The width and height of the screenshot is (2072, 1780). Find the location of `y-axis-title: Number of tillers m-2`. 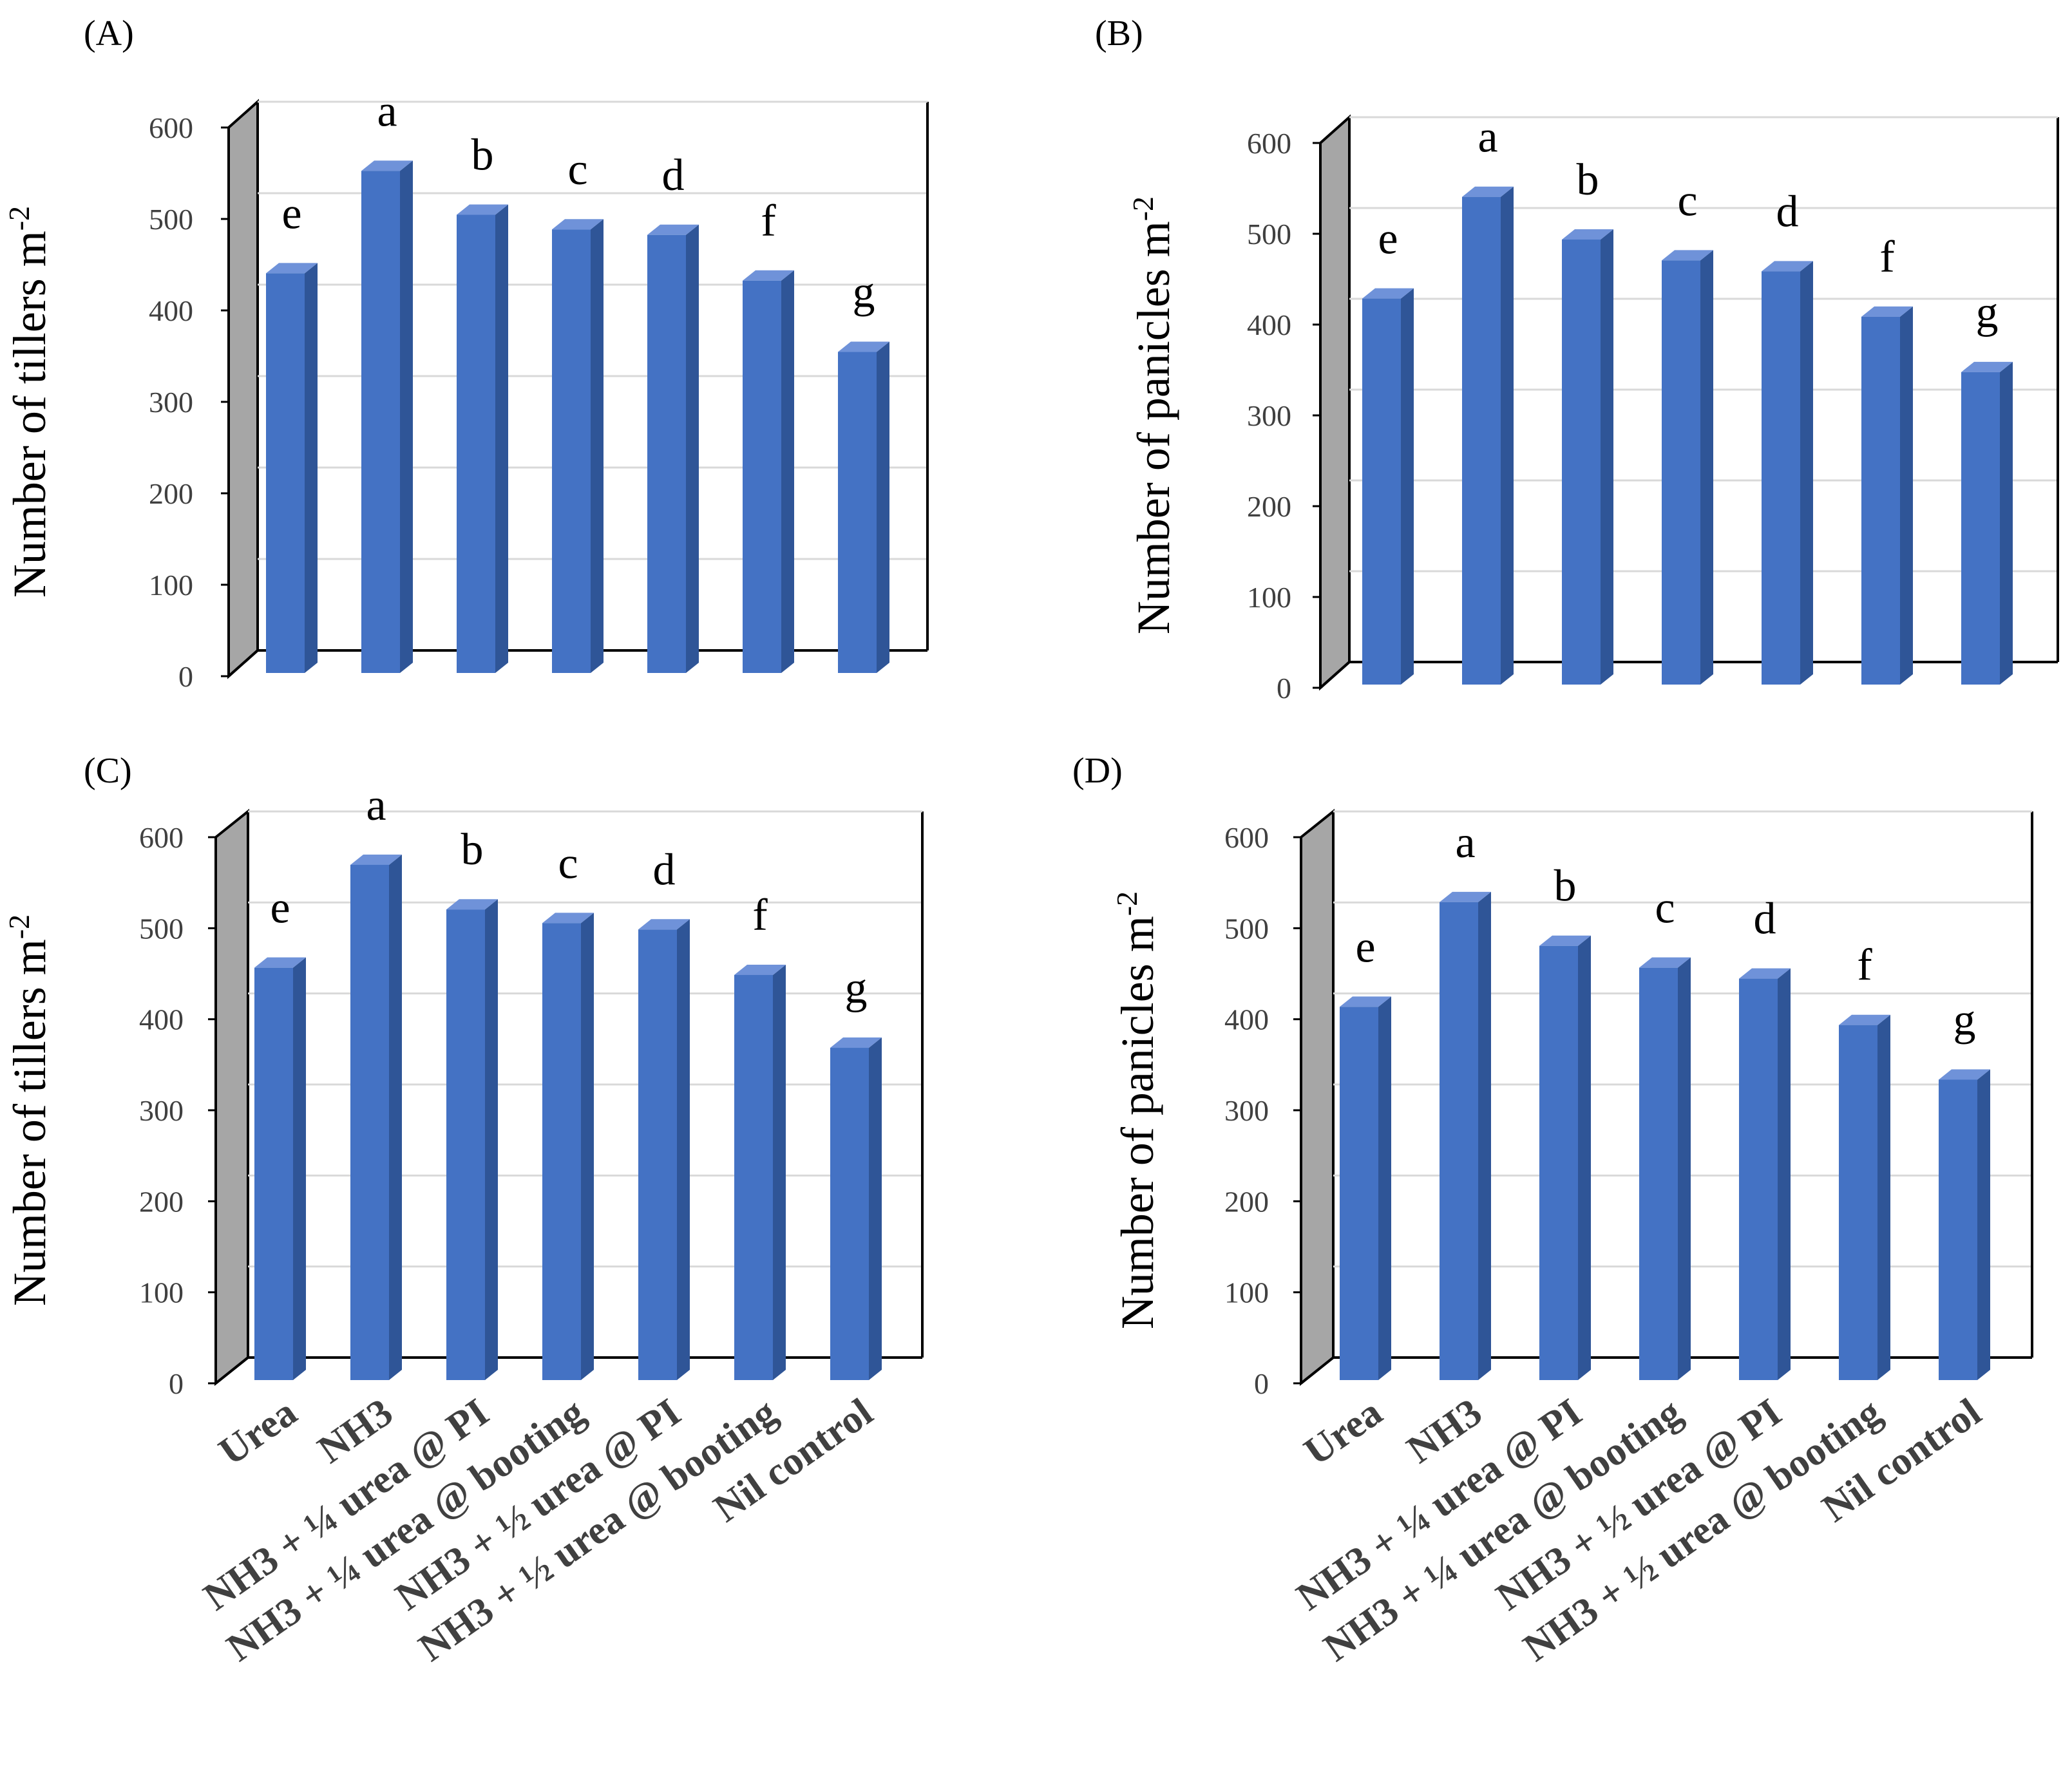

y-axis-title: Number of tillers m-2 is located at coordinates (30, 1110).